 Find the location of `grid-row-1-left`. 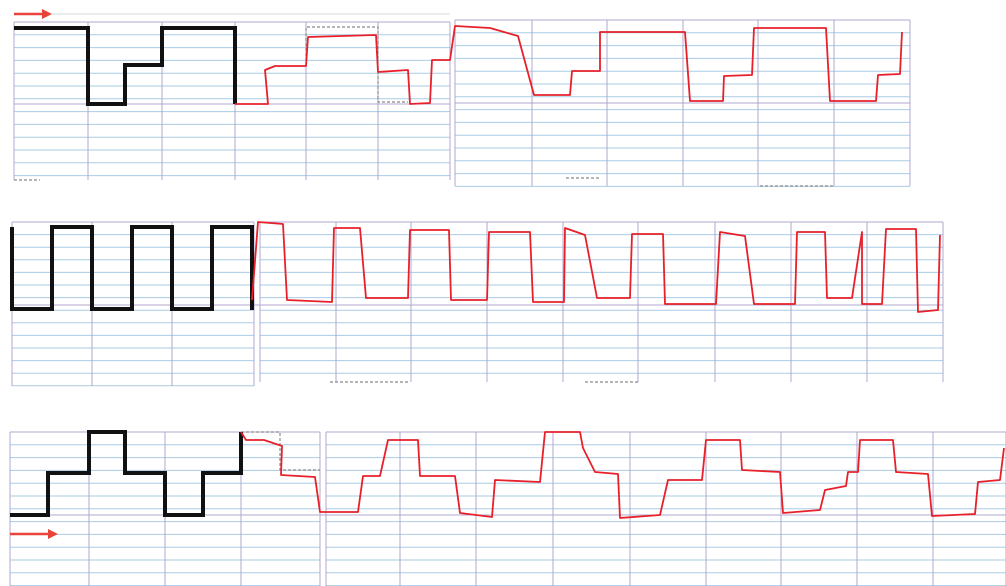

grid-row-1-left is located at coordinates (232, 100).